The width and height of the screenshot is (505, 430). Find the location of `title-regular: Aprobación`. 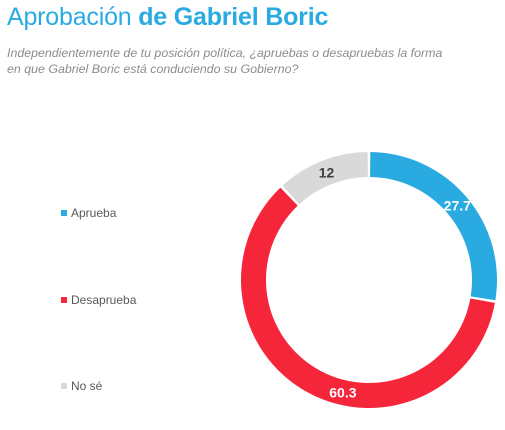

title-regular: Aprobación is located at coordinates (69, 17).